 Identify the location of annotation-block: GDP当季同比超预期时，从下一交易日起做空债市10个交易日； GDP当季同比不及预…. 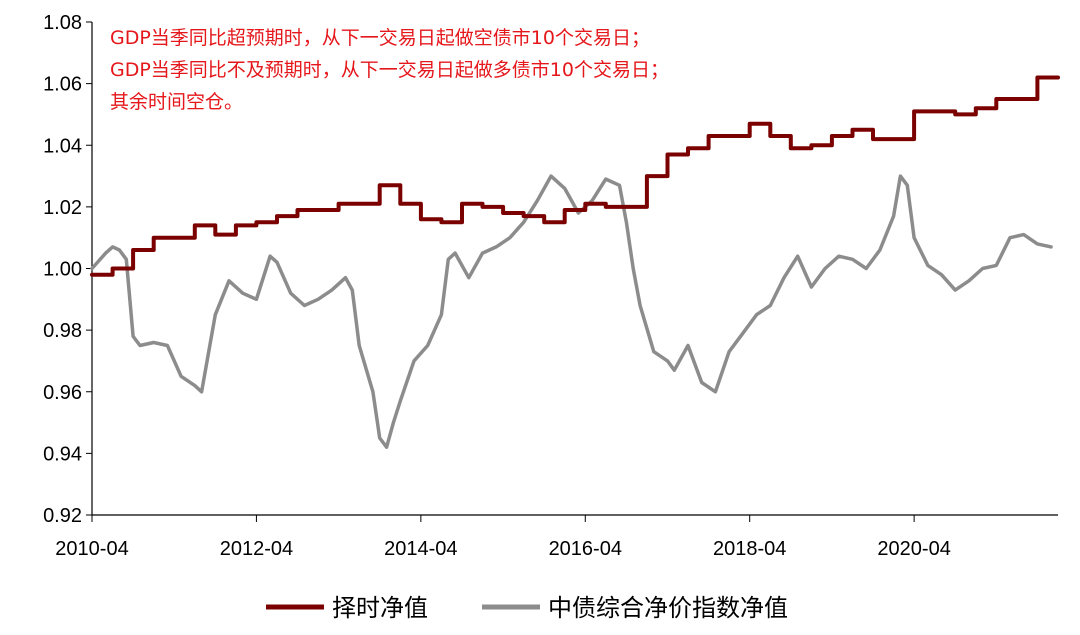
(389, 70).